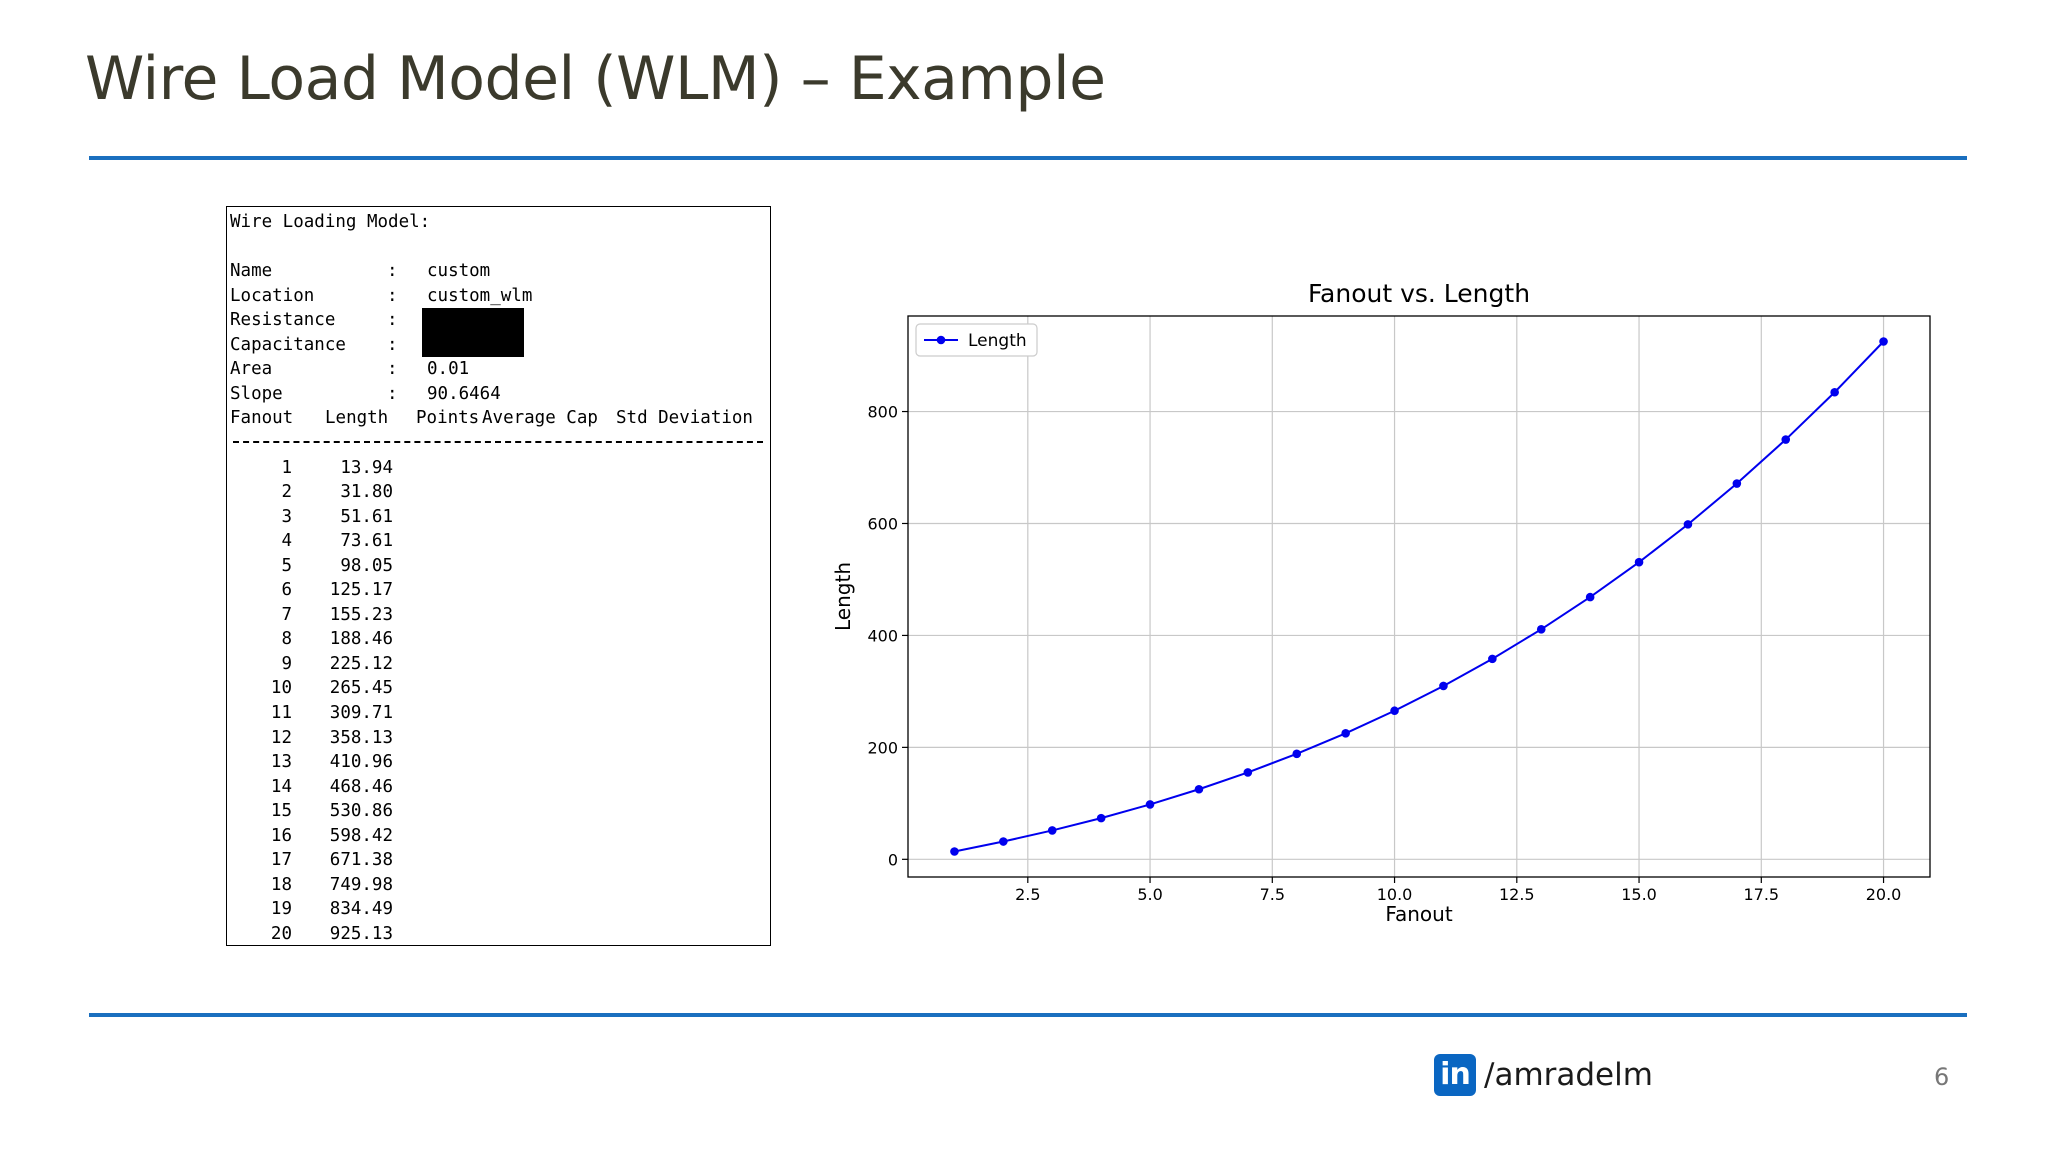 Image resolution: width=2048 pixels, height=1152 pixels. Describe the element at coordinates (281, 860) in the screenshot. I see `fanout-cell: 17` at that location.